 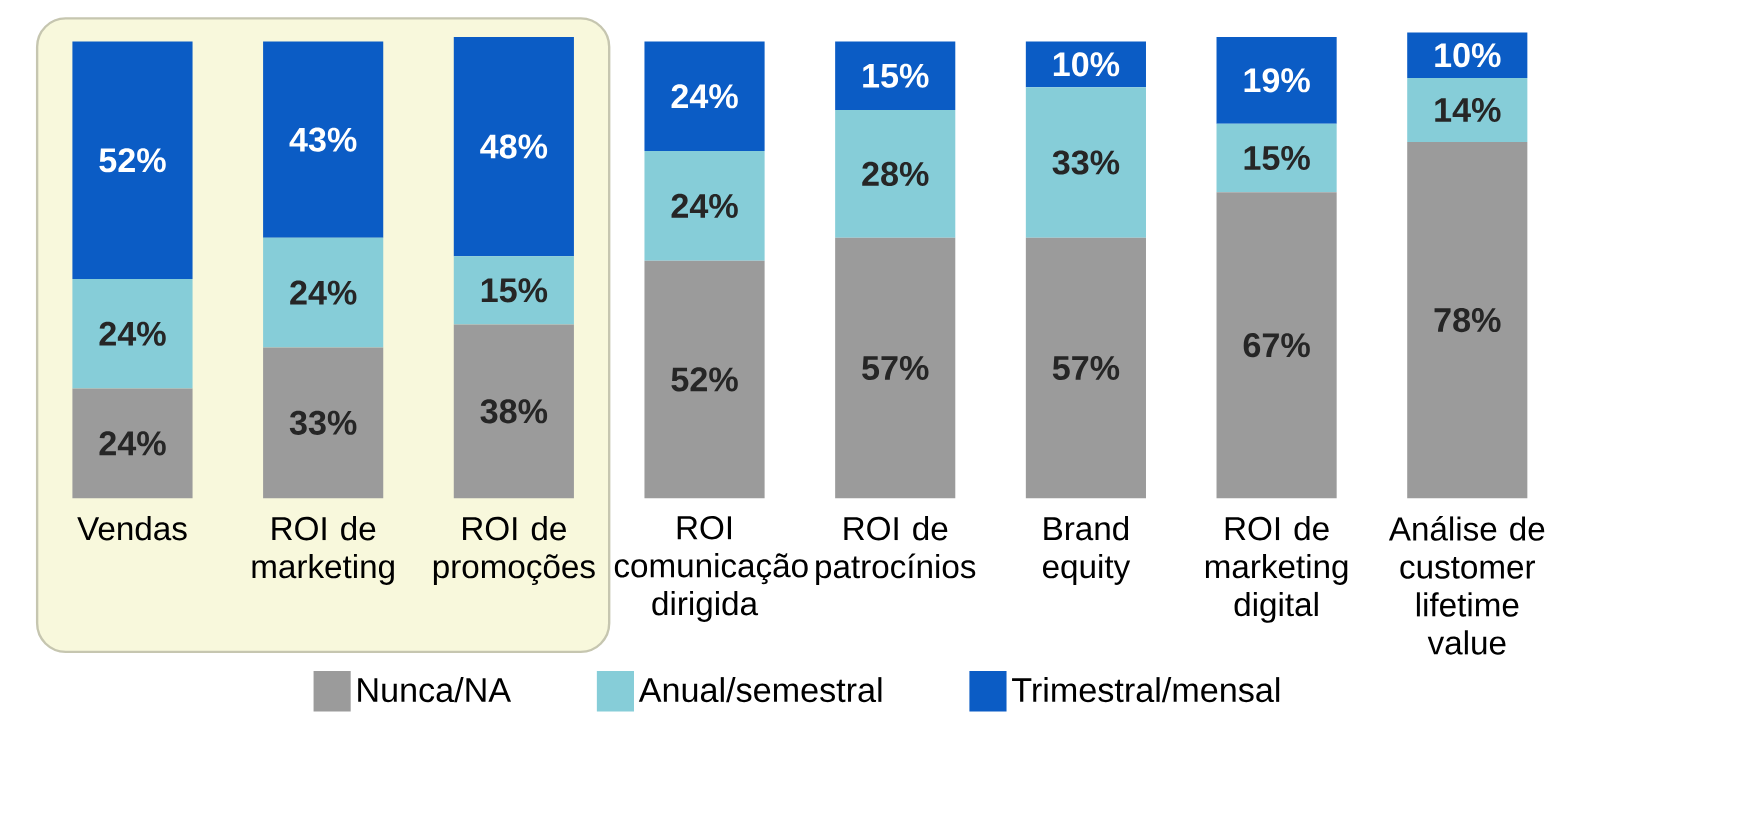 What do you see at coordinates (1276, 569) in the screenshot?
I see `x-tick-label: ROI de marketing digital` at bounding box center [1276, 569].